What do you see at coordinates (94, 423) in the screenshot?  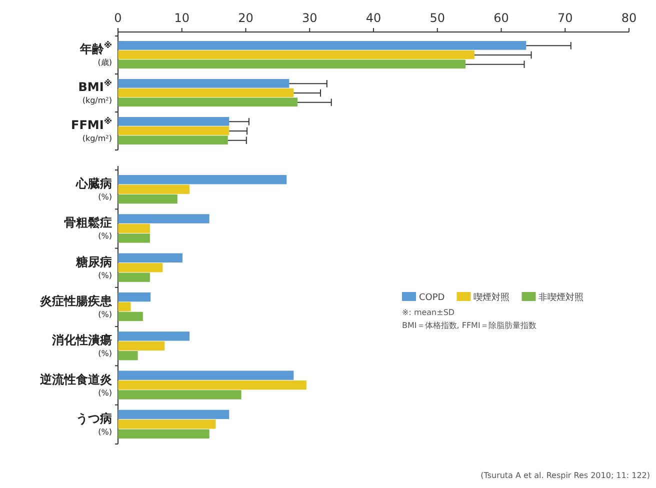 I see `y-tick-label: うつ病 (%)` at bounding box center [94, 423].